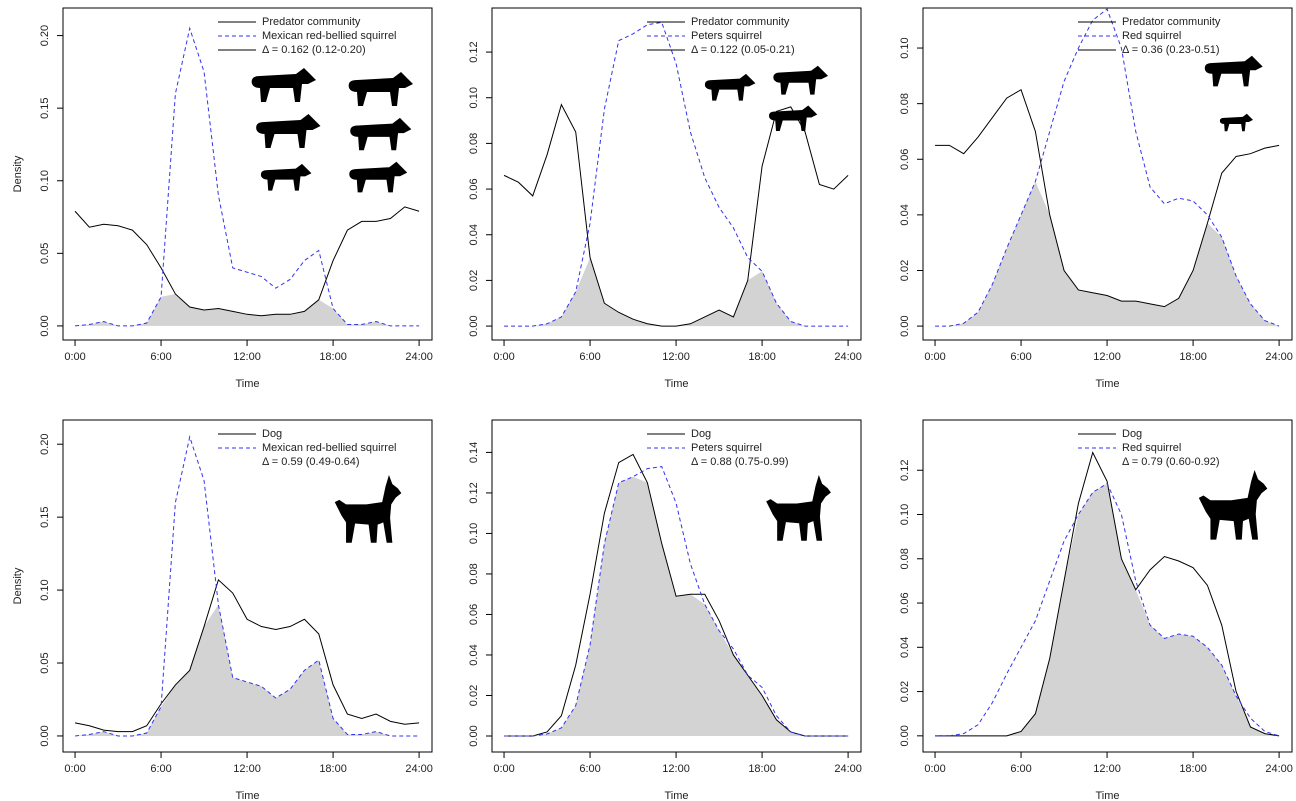 The width and height of the screenshot is (1296, 801). I want to click on plot-frame, so click(676, 174).